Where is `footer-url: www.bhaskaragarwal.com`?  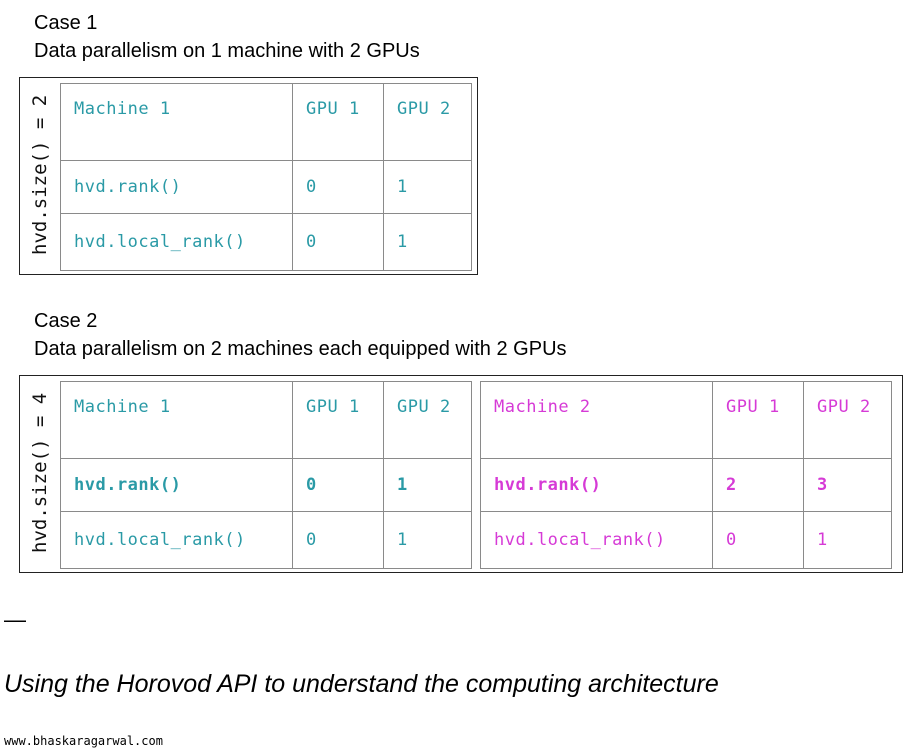 footer-url: www.bhaskaragarwal.com is located at coordinates (83, 741).